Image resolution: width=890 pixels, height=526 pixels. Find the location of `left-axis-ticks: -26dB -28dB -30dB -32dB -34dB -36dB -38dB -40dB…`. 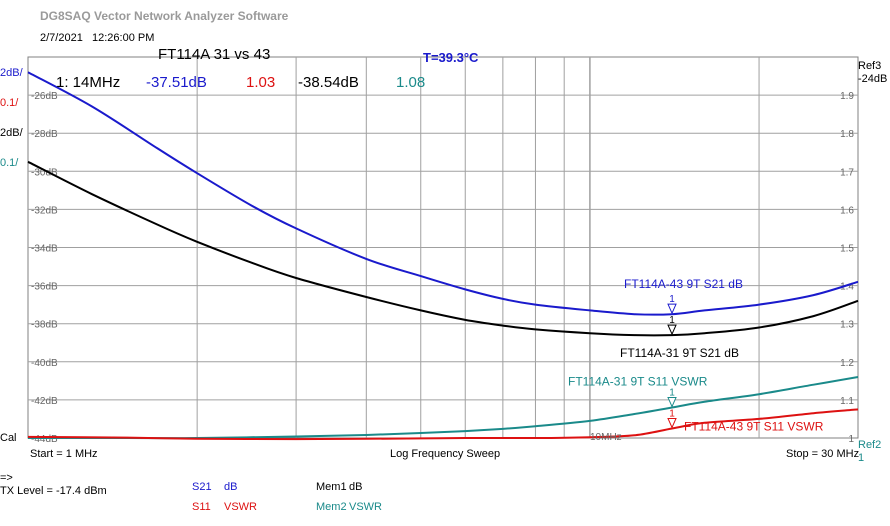

left-axis-ticks: -26dB -28dB -30dB -32dB -34dB -36dB -38dB -40dB… is located at coordinates (44, 268).